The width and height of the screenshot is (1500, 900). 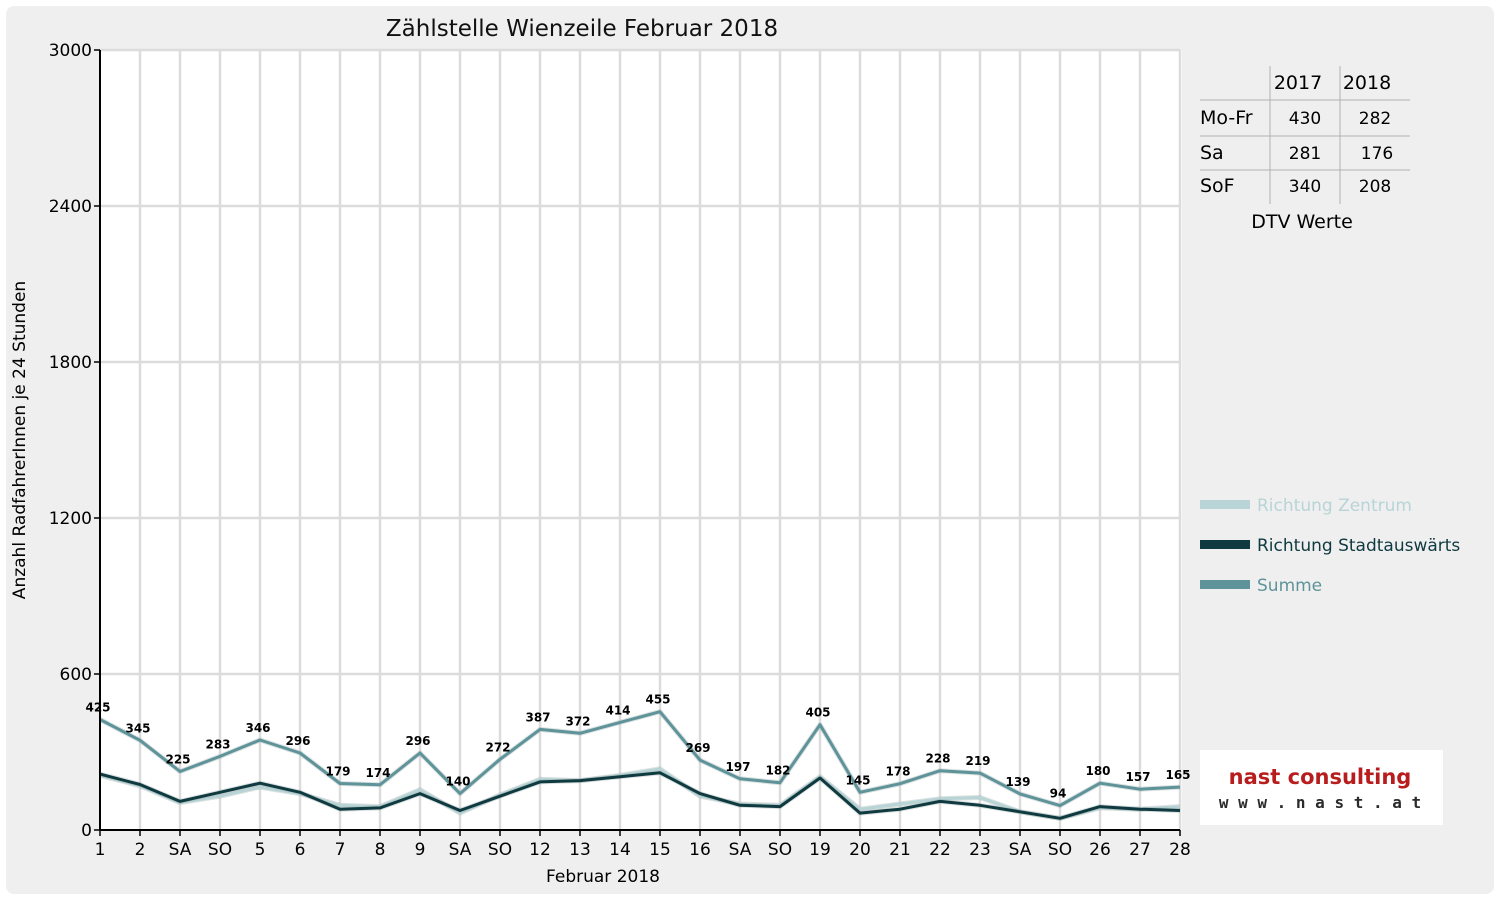 What do you see at coordinates (1298, 83) in the screenshot?
I see `dtv-col-2017: 2017` at bounding box center [1298, 83].